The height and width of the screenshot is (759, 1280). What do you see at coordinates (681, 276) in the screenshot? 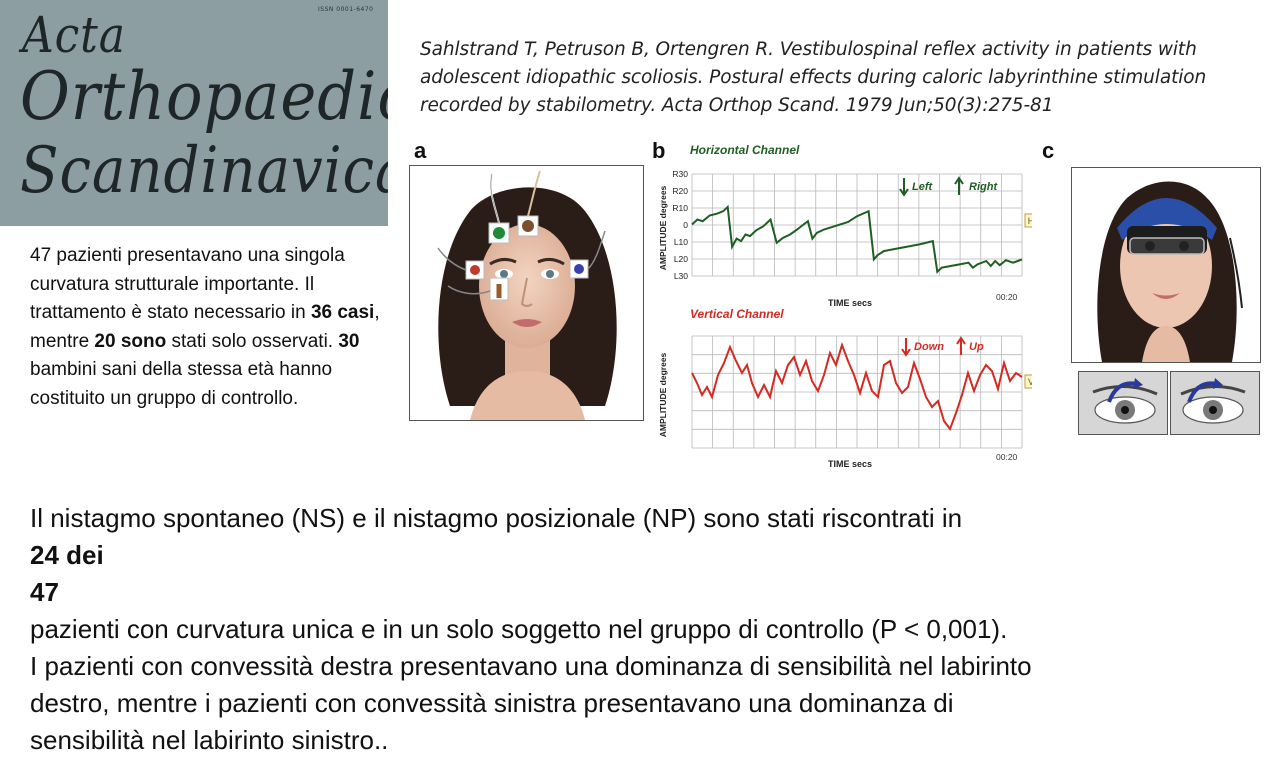
I see `horizontal-ytick: L30` at bounding box center [681, 276].